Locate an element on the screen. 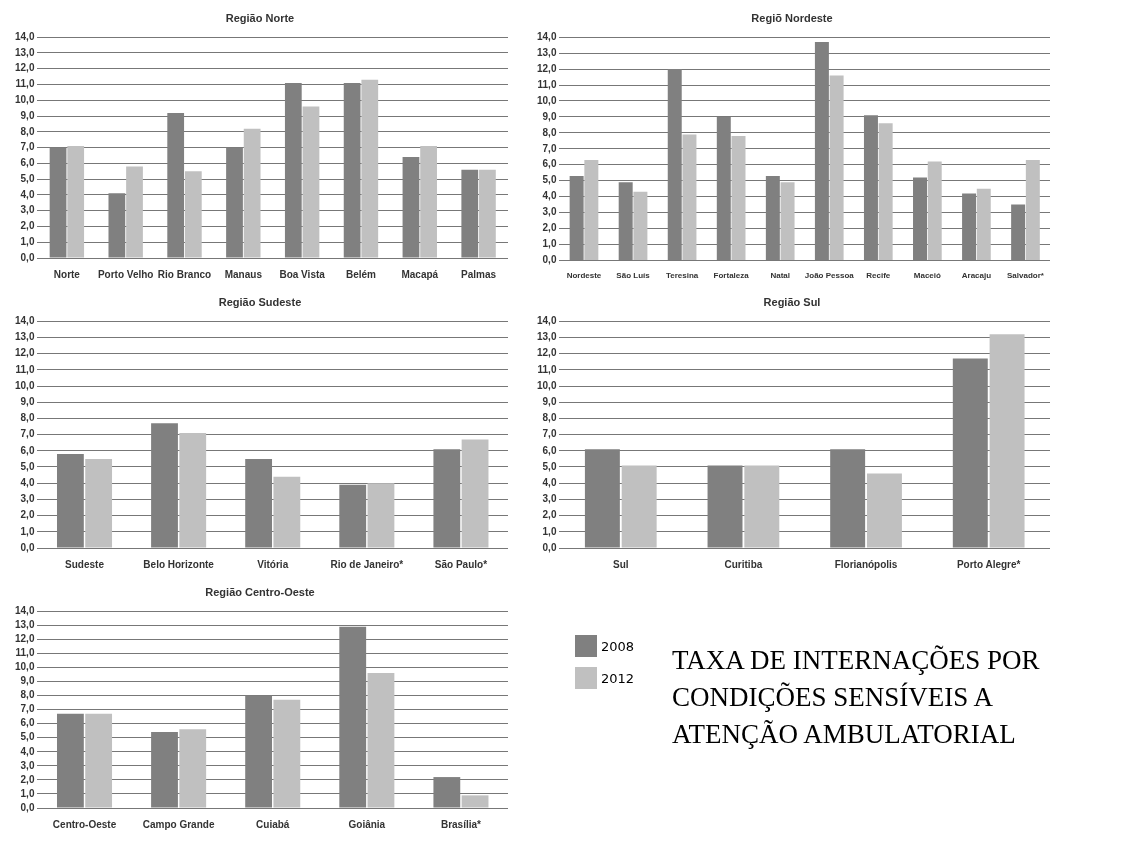  chart-title: Região Norte is located at coordinates (260, 17).